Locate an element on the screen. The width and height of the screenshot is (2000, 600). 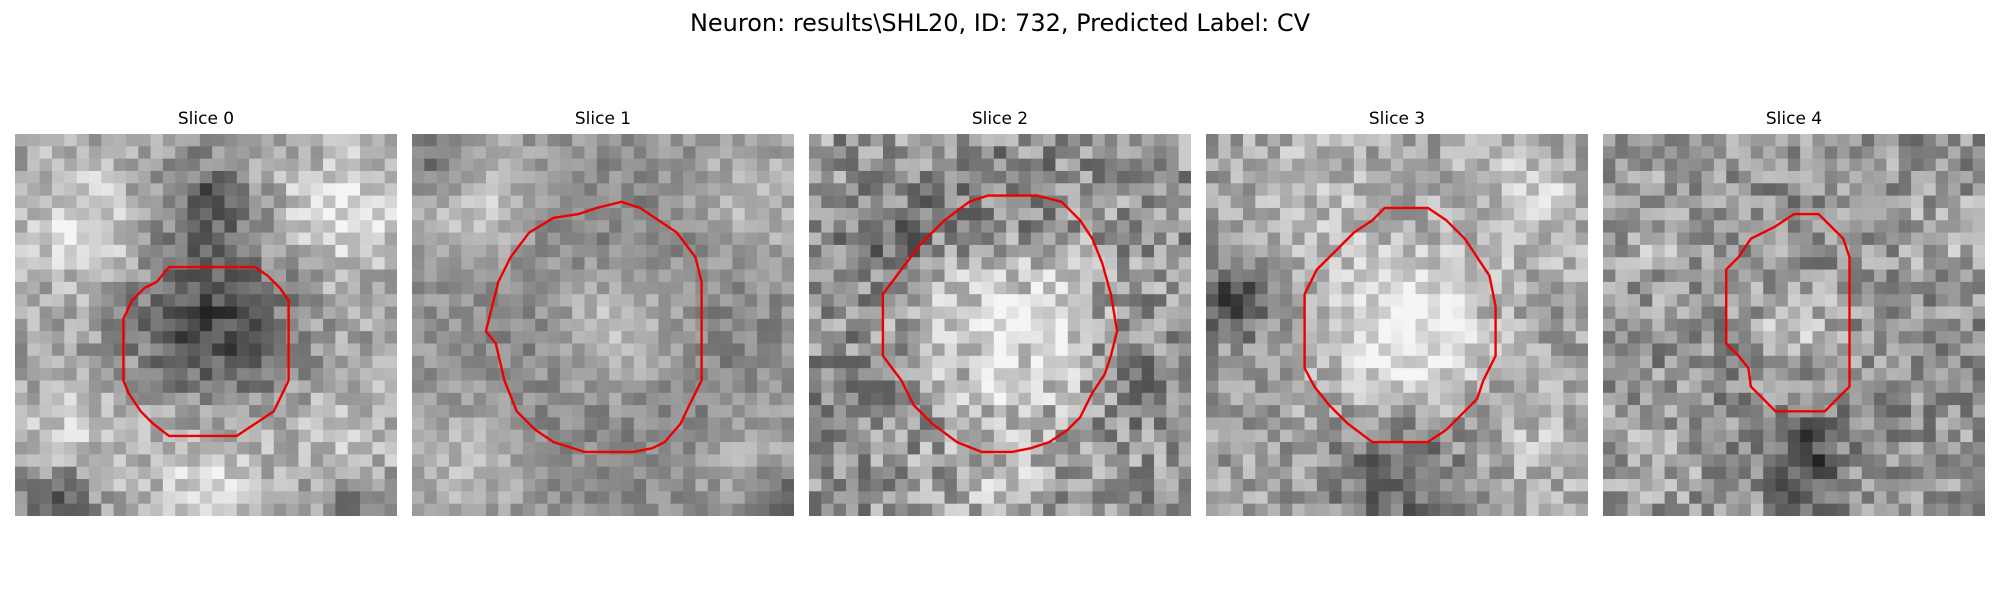
slice-title: Slice 2 is located at coordinates (1000, 119).